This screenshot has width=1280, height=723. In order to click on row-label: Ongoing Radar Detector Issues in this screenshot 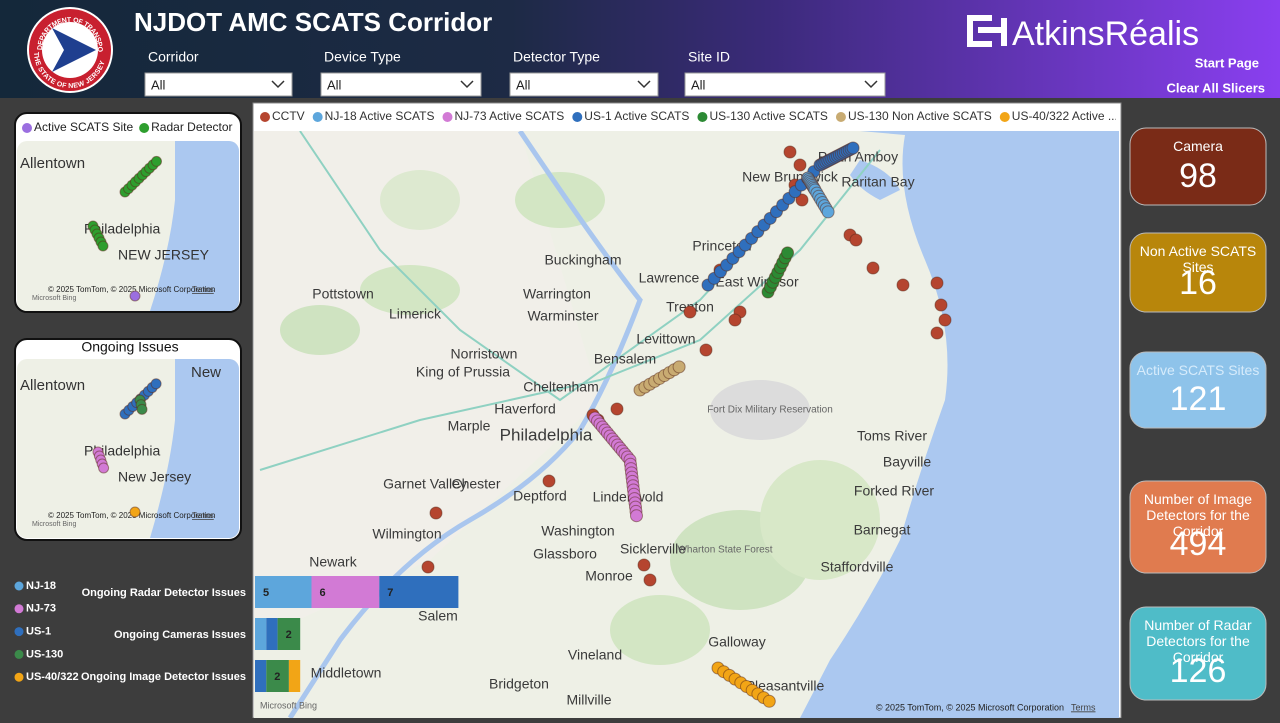, I will do `click(164, 593)`.